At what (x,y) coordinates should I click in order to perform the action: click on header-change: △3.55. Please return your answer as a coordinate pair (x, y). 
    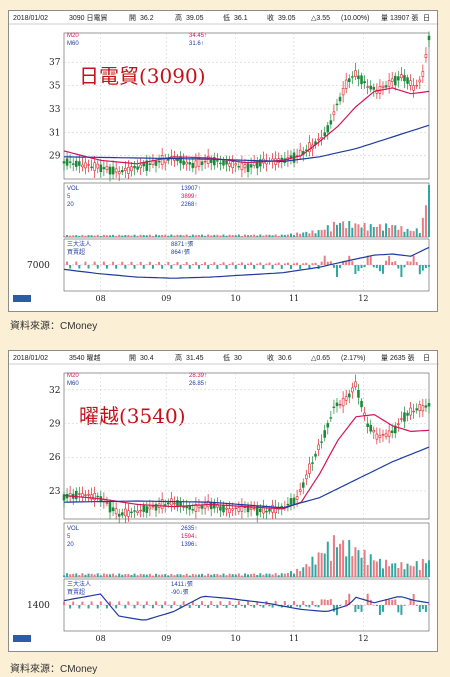
    Looking at the image, I should click on (320, 18).